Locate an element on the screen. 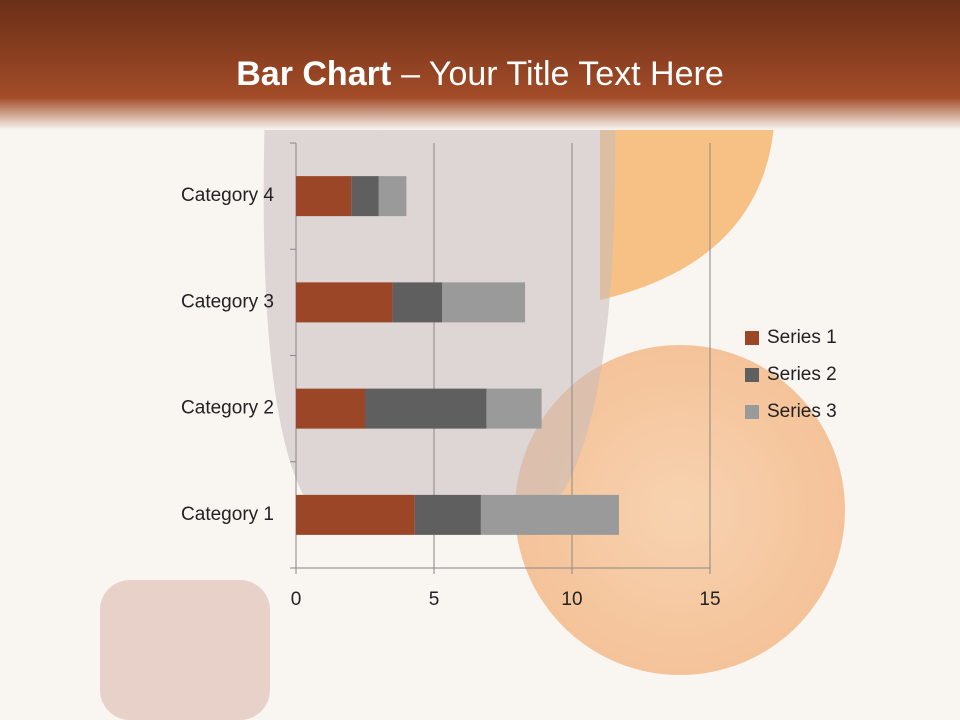  x-tick-label: 15 is located at coordinates (709, 599).